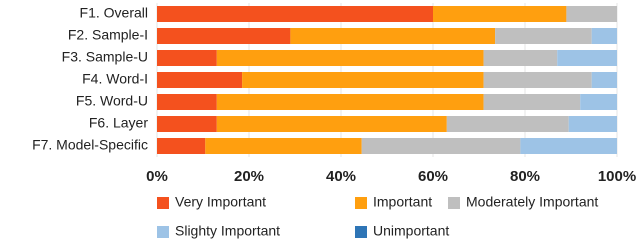 This screenshot has height=243, width=640. I want to click on y-tick-label: F5. Word-U, so click(112, 101).